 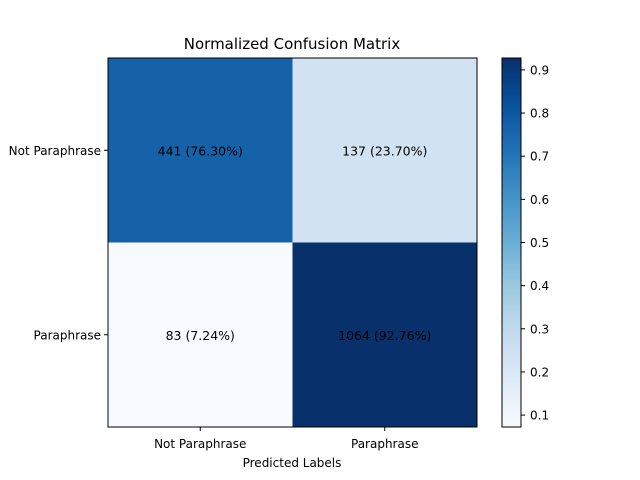 I want to click on cell-label: 441 (76.30%), so click(x=200, y=150).